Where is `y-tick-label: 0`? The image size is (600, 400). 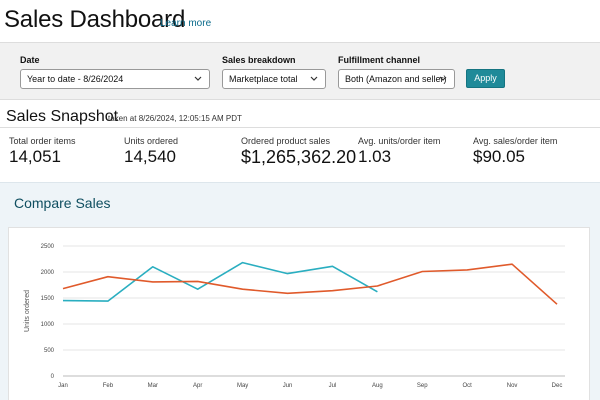 y-tick-label: 0 is located at coordinates (53, 377).